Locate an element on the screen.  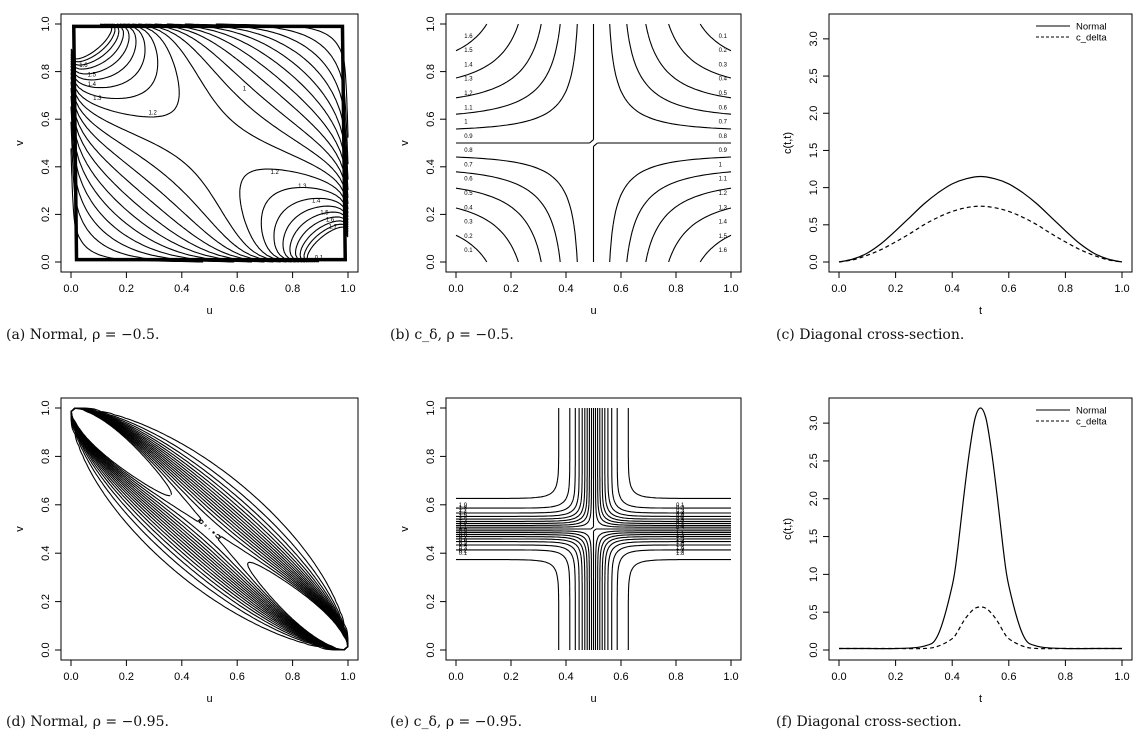
contour-label-b: 0.8 is located at coordinates (723, 137).